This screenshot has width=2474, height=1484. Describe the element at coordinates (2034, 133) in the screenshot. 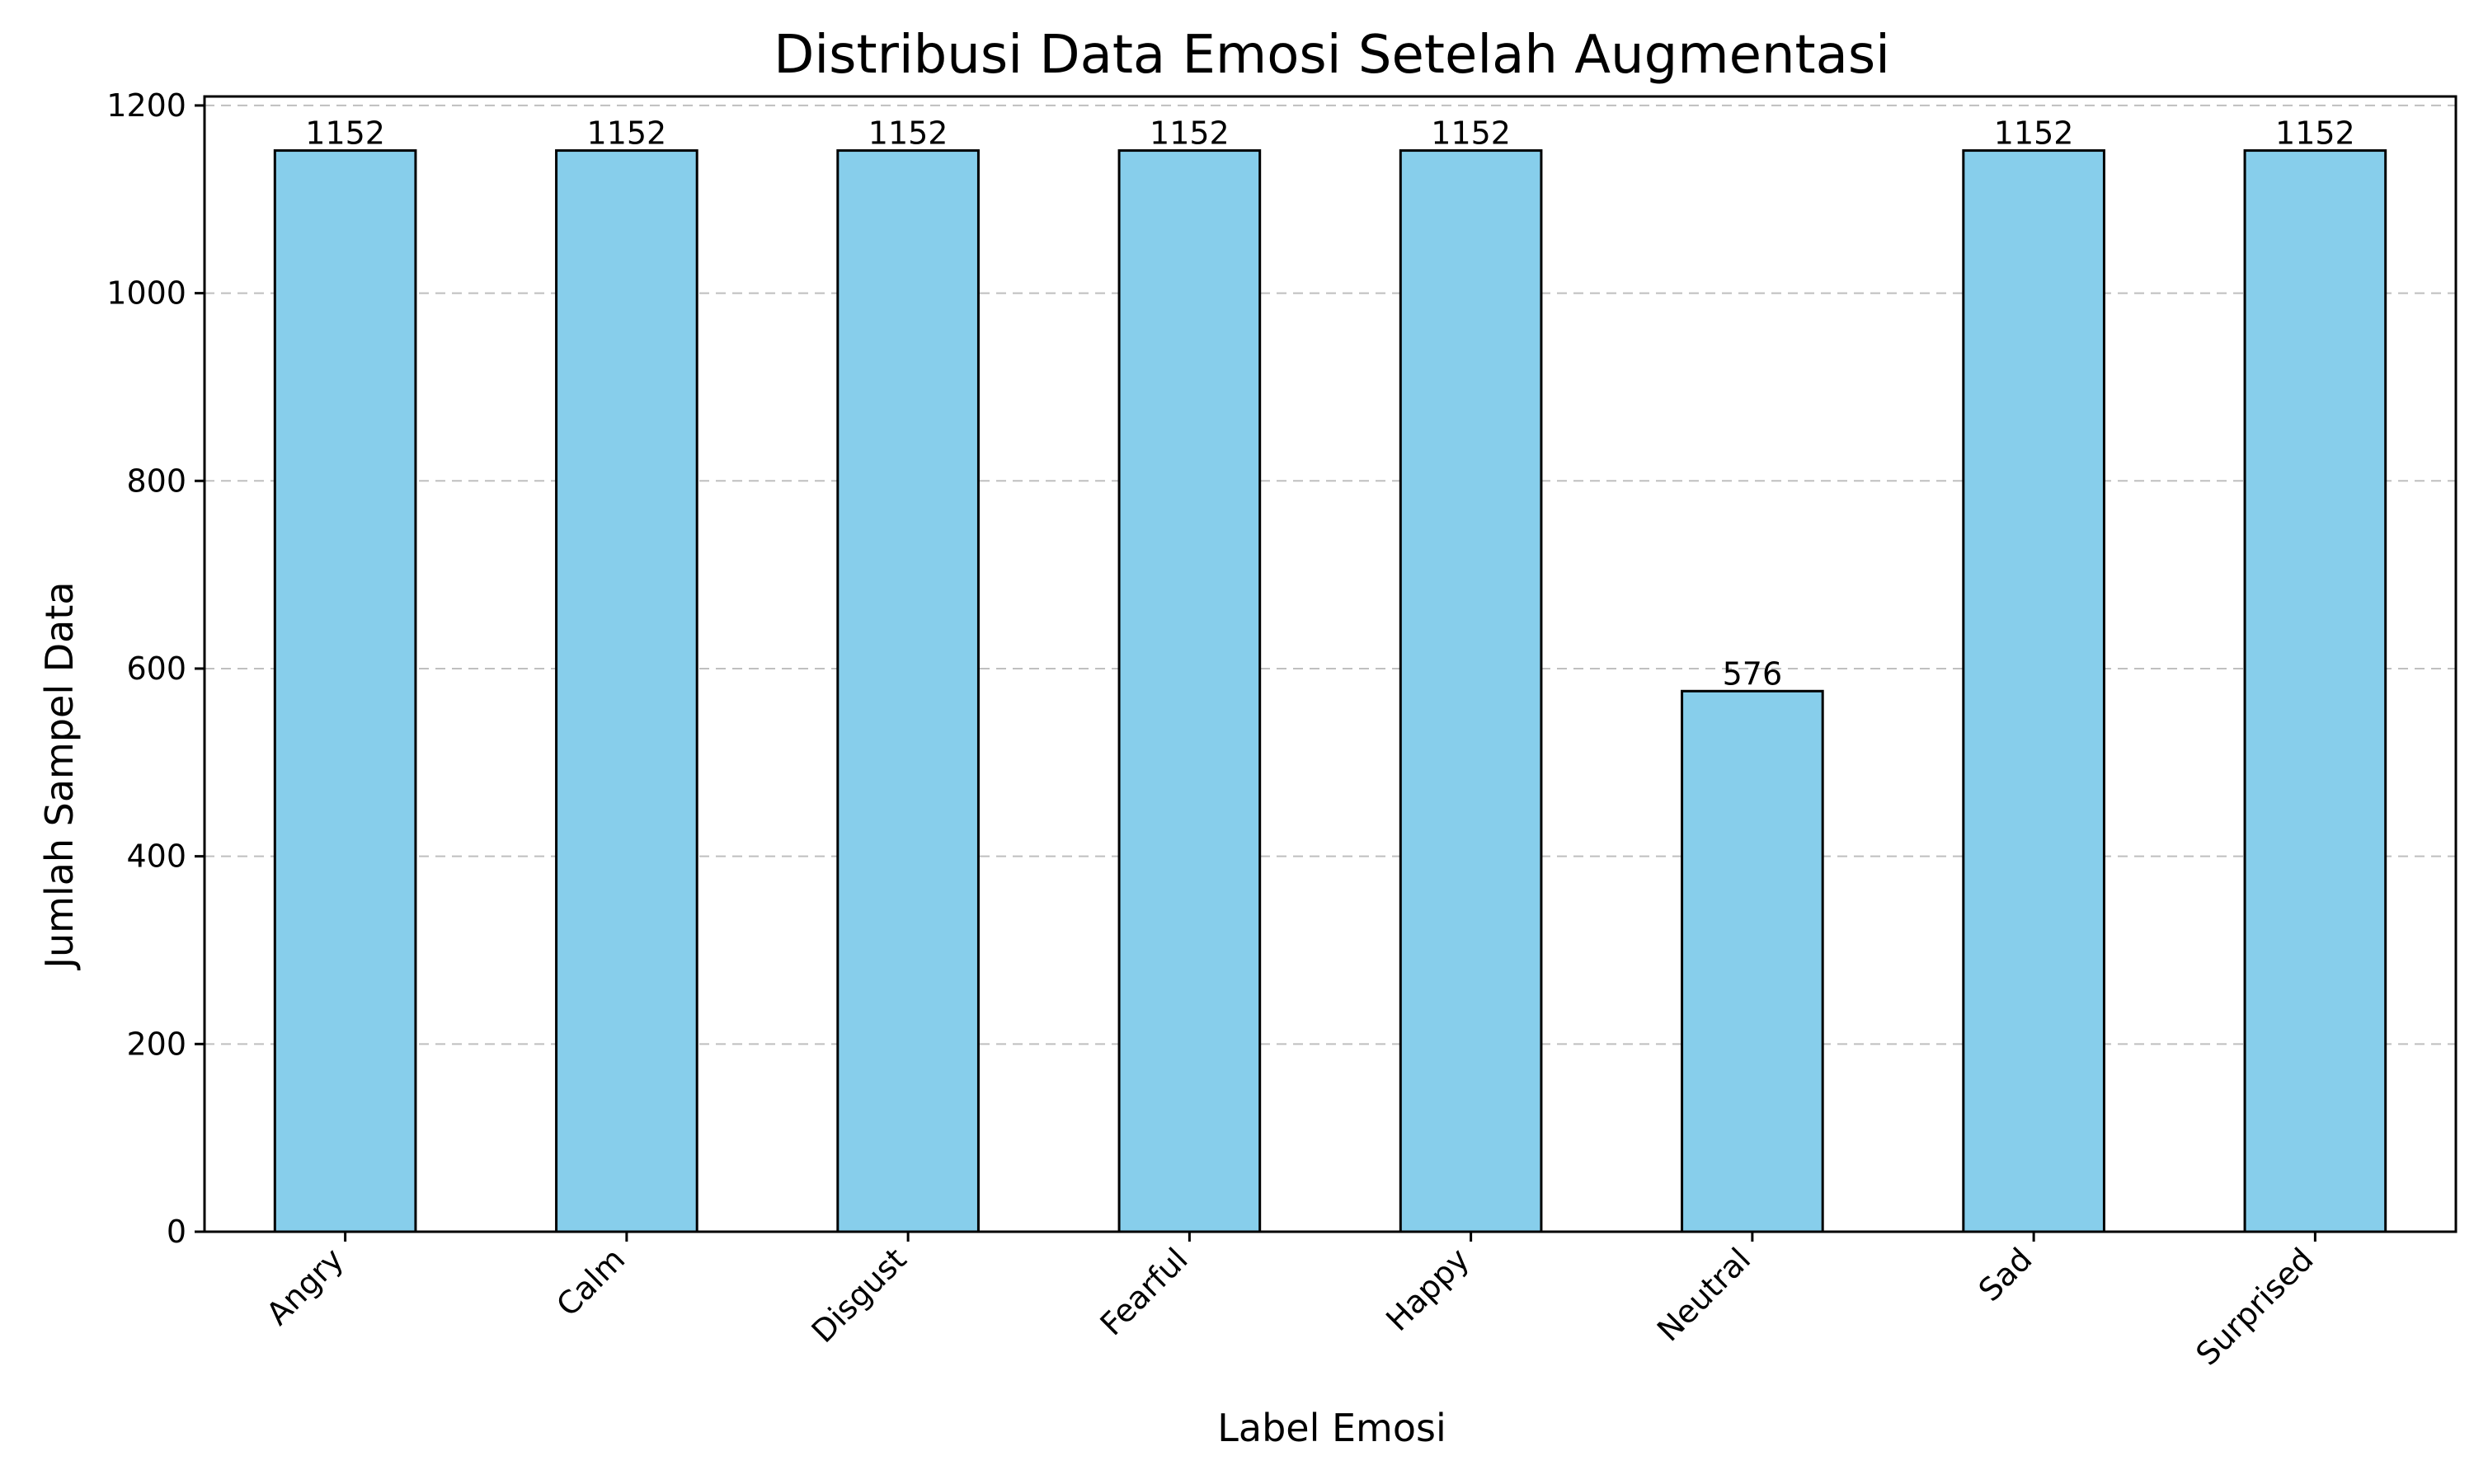

I see `data-label-sad: 1152` at that location.